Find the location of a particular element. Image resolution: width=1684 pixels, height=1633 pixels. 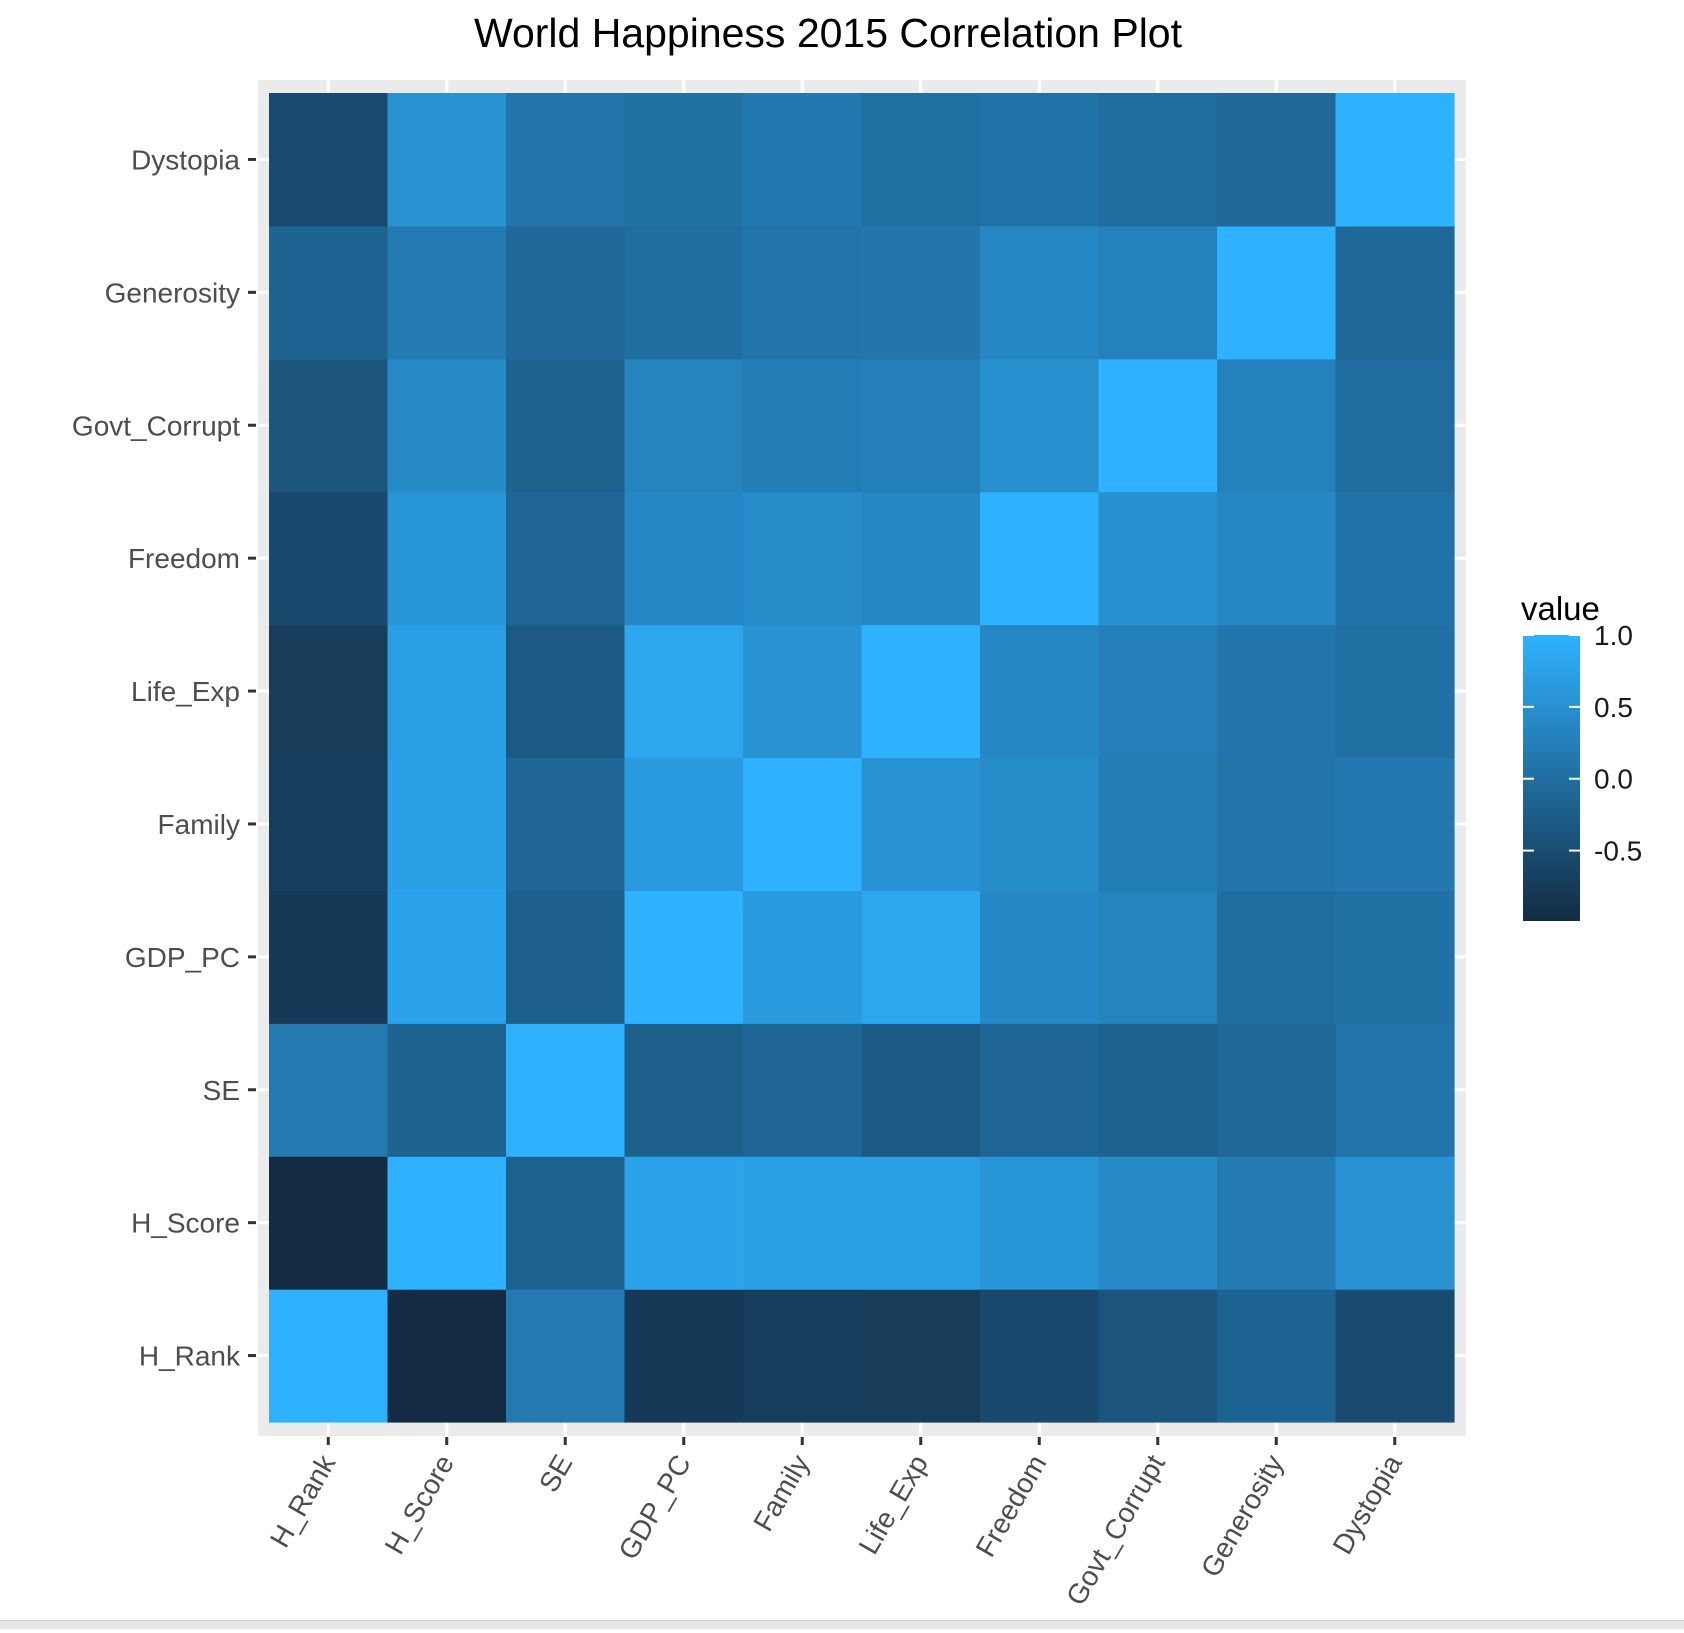

heatmap-cell-GDP_PC-GDP_PC is located at coordinates (684, 957).